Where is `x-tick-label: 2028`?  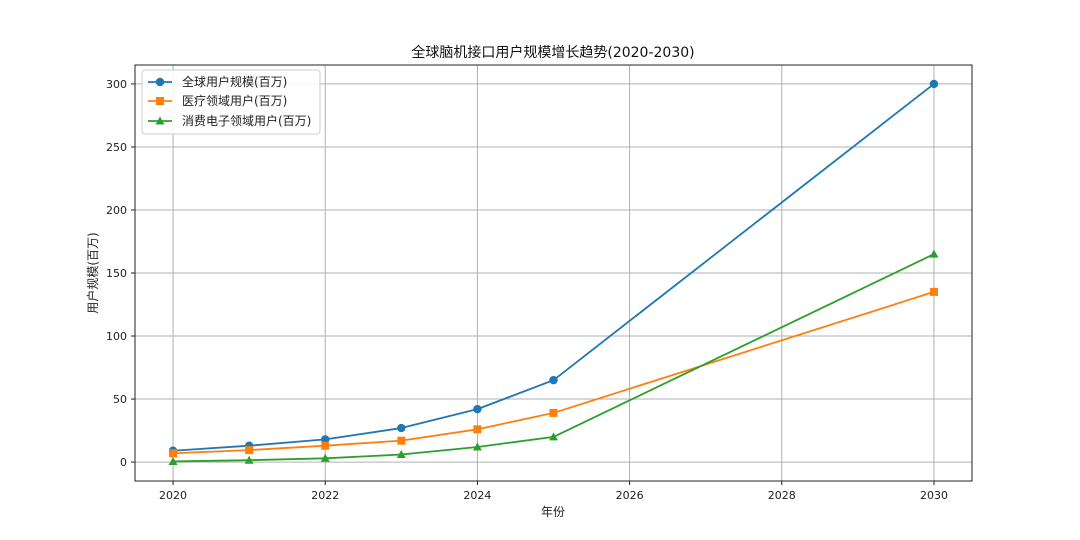
x-tick-label: 2028 is located at coordinates (782, 495).